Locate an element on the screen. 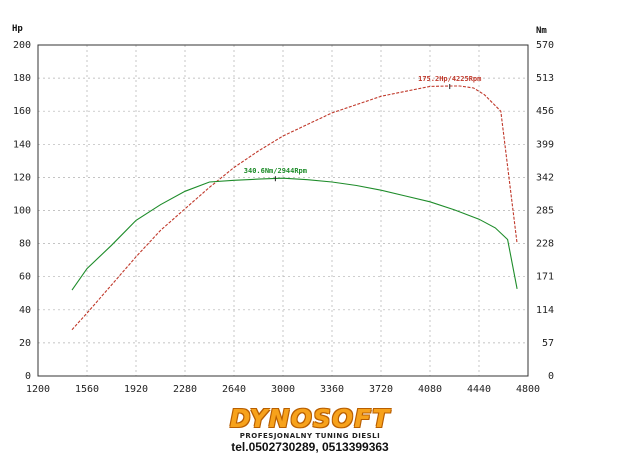 The image size is (620, 465). y-left-unit-label: Hp is located at coordinates (17, 29).